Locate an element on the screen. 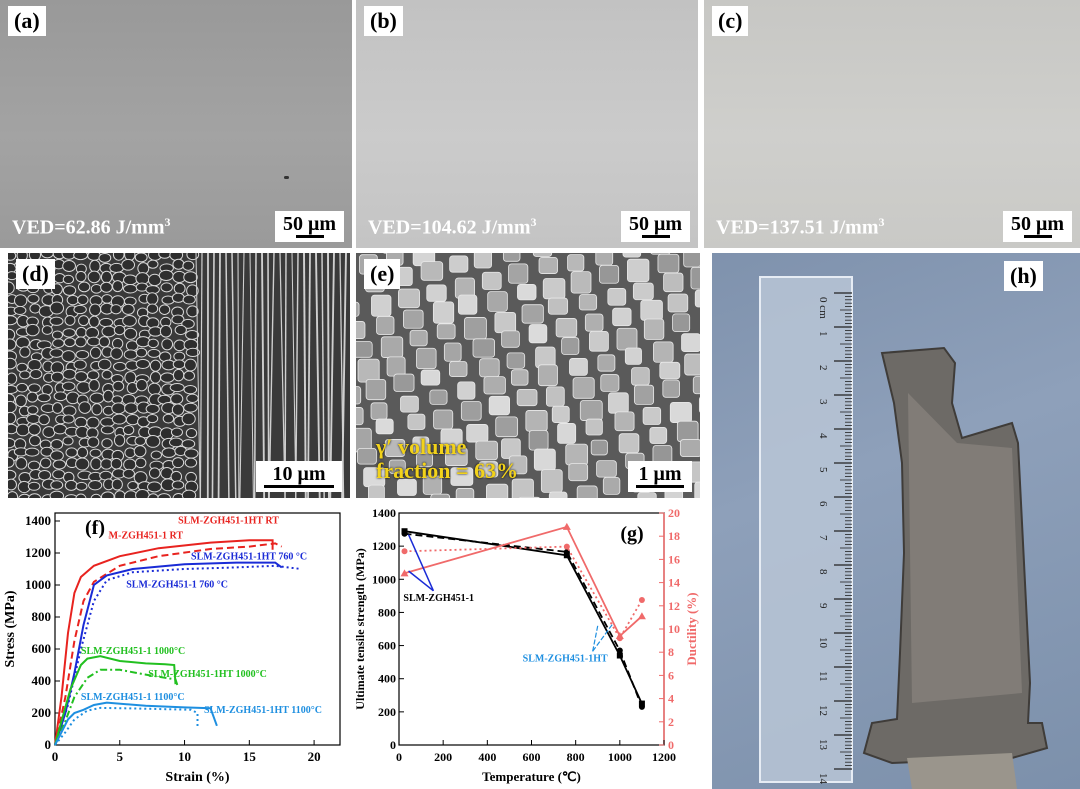 The height and width of the screenshot is (789, 1080). scale-bar: 1 μm is located at coordinates (660, 476).